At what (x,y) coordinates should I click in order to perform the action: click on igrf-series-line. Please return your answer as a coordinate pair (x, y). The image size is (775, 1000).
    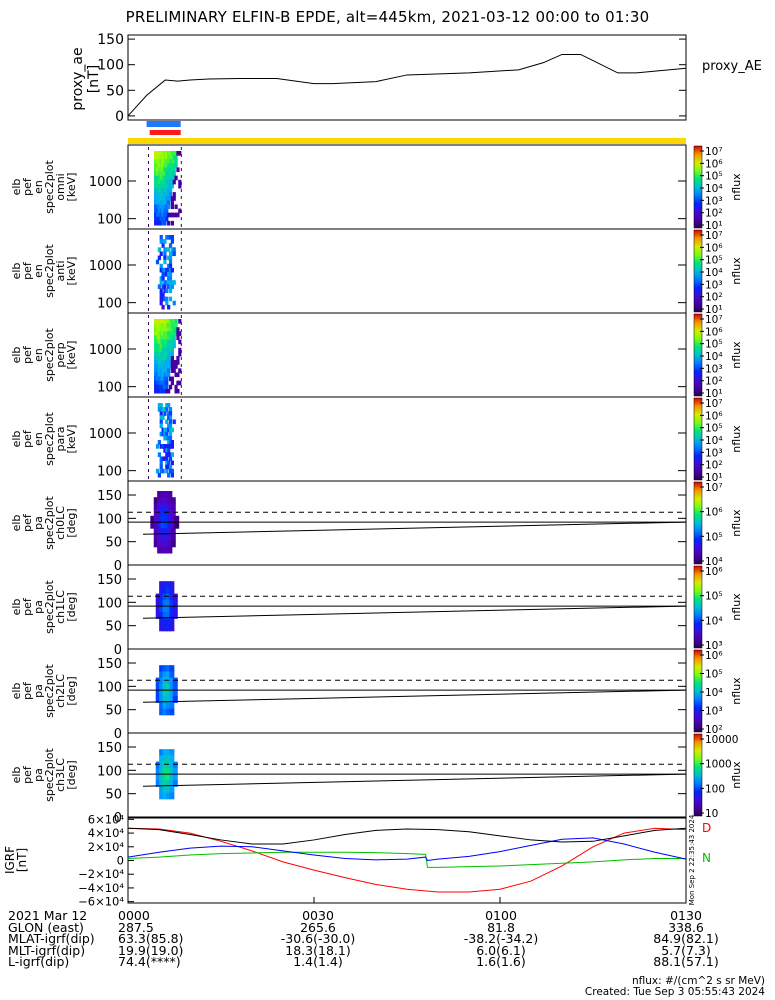
    Looking at the image, I should click on (407, 836).